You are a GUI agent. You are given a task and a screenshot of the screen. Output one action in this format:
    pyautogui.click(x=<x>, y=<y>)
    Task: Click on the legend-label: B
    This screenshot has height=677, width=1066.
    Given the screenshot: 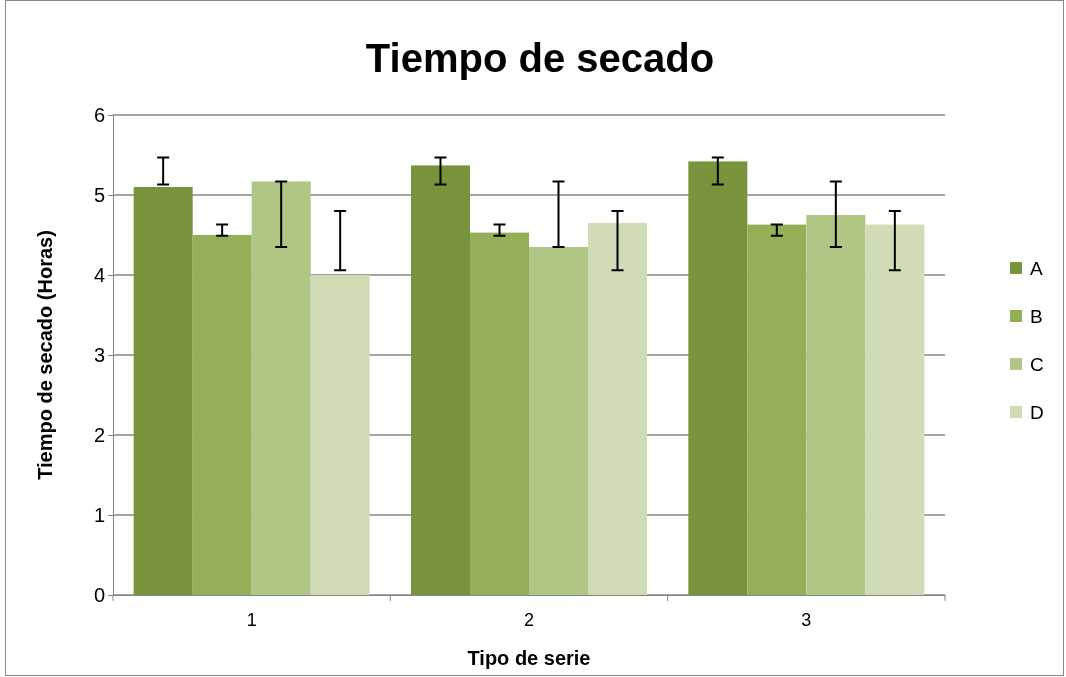 What is the action you would take?
    pyautogui.click(x=1036, y=316)
    